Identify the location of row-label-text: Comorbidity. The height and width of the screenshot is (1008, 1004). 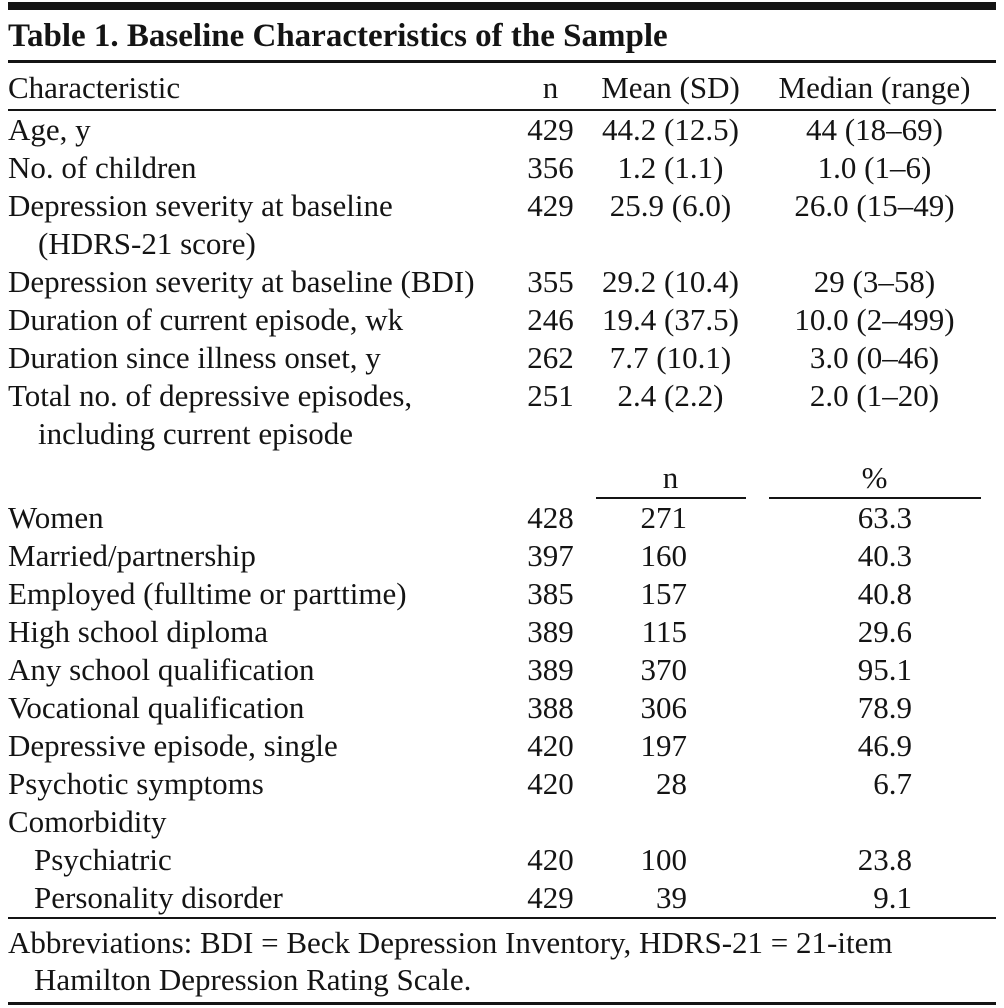
(87, 821).